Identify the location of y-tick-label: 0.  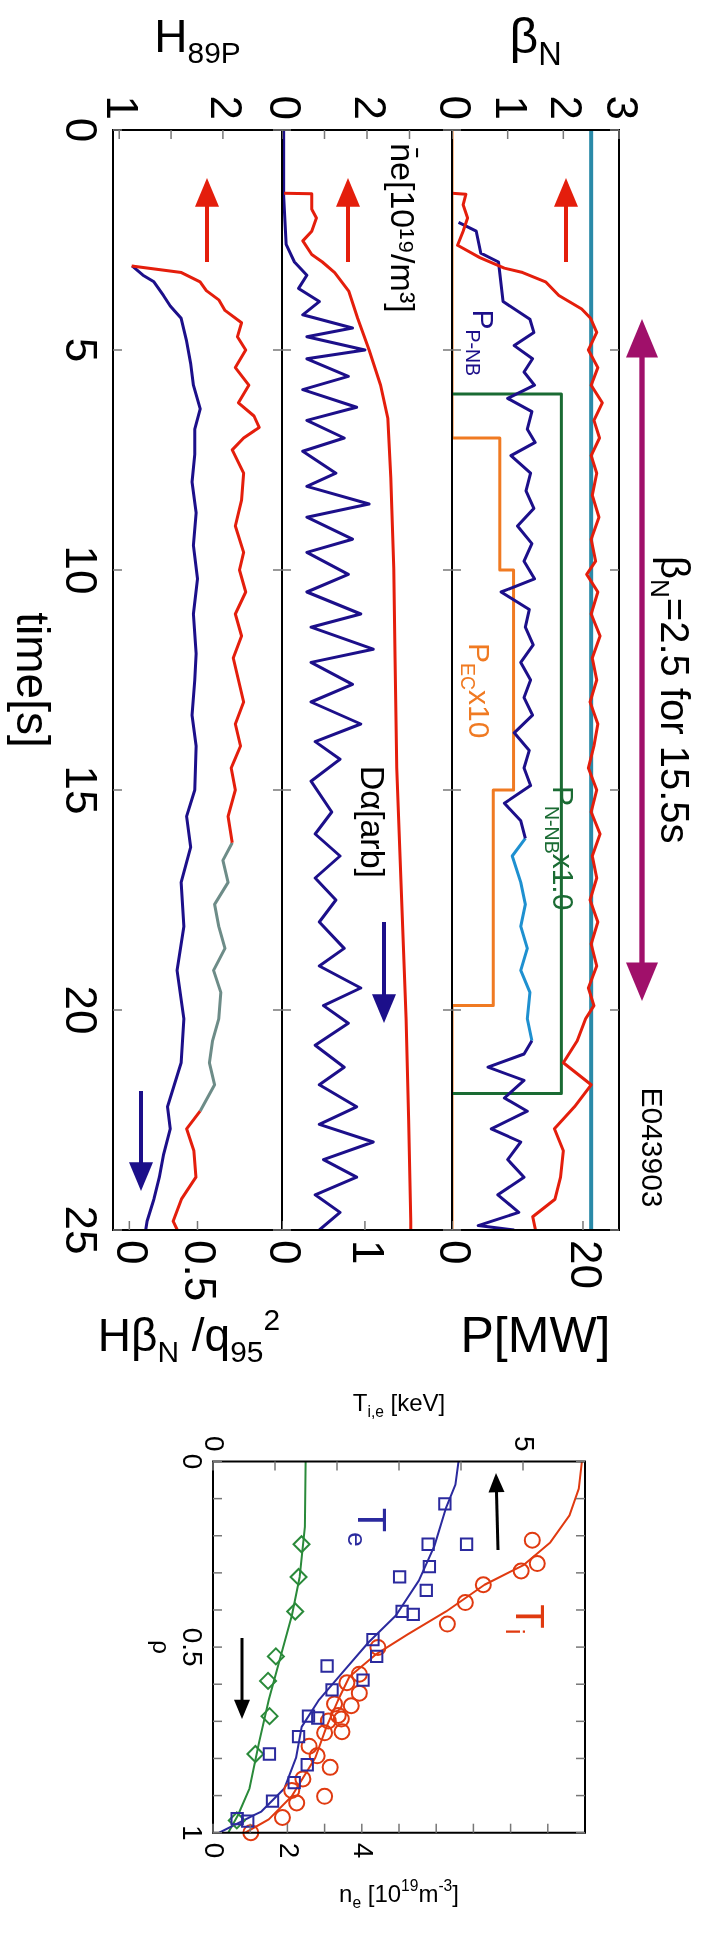
(192, 1461).